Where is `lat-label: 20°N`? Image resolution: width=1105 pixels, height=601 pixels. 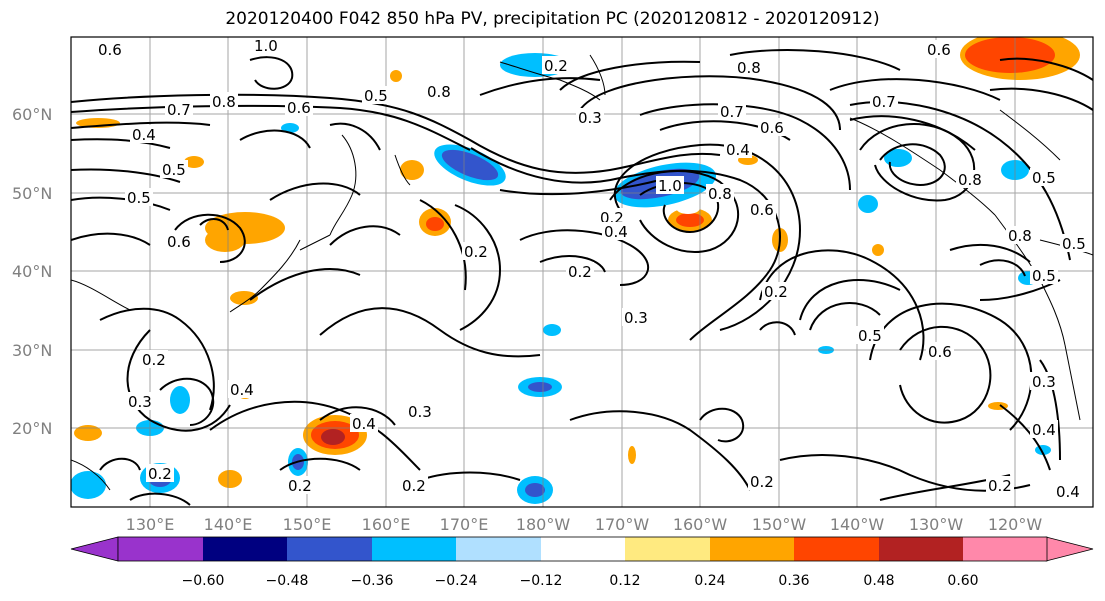 lat-label: 20°N is located at coordinates (32, 428).